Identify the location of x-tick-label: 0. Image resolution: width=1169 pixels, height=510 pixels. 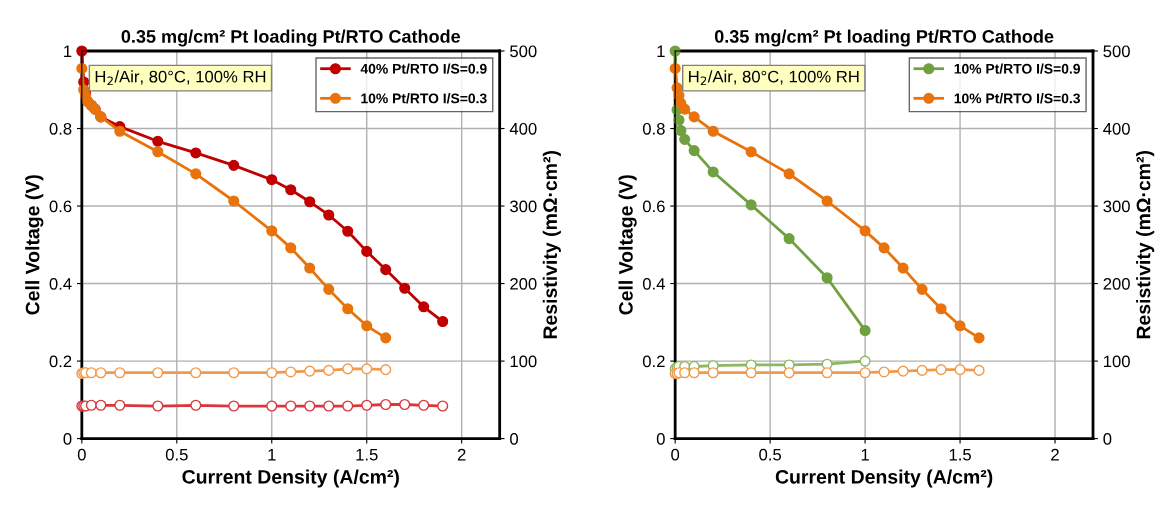
(675, 454).